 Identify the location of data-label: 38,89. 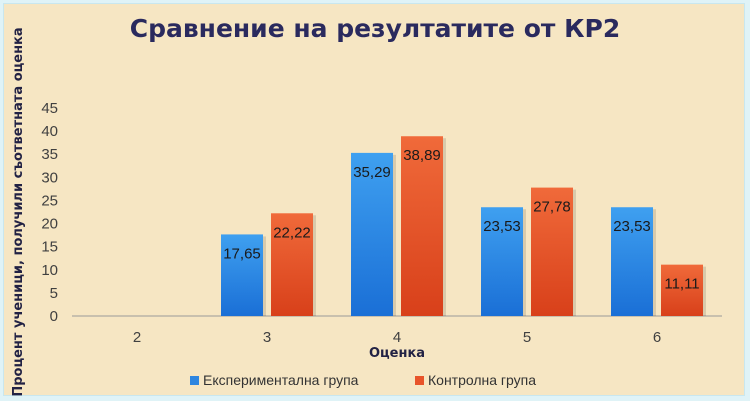
(422, 155).